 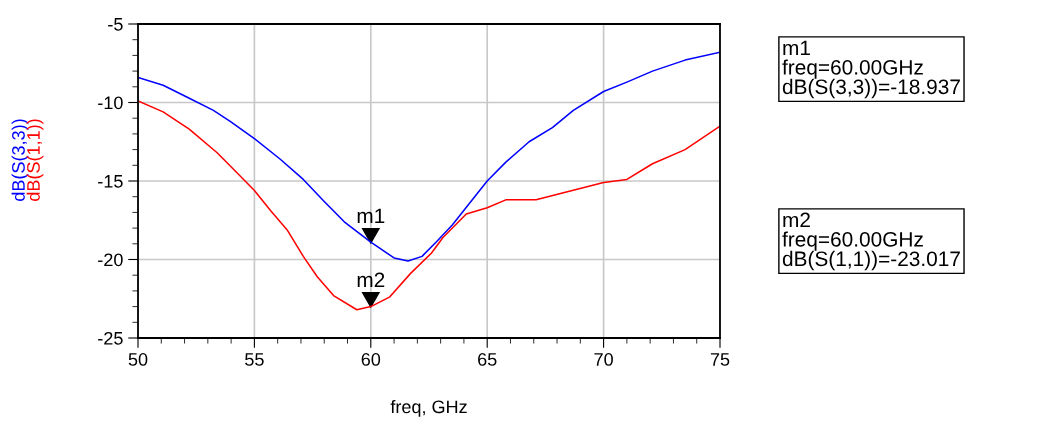 I want to click on y-tick-label: -15, so click(x=110, y=181).